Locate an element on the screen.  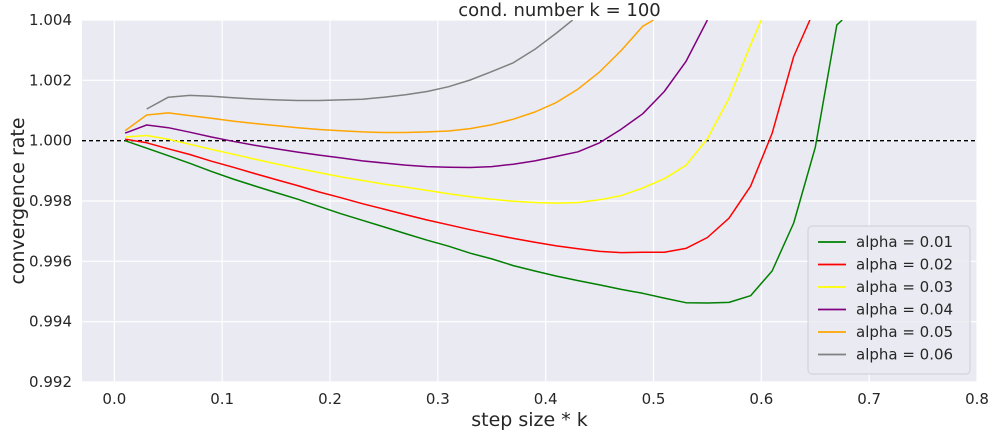
chart-title: cond. number k = 100 is located at coordinates (559, 10).